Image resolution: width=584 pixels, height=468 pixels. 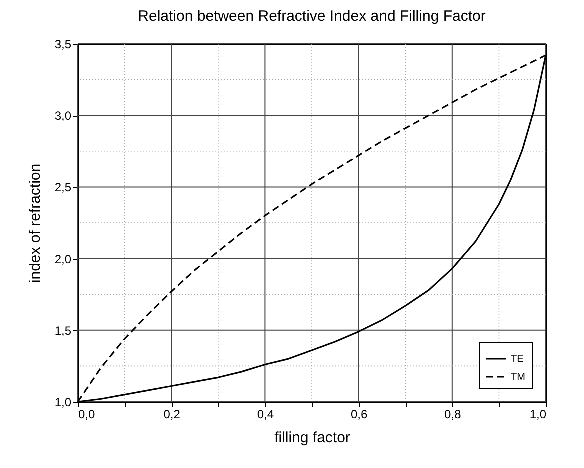 I want to click on y-axis-title: index of refraction, so click(x=35, y=224).